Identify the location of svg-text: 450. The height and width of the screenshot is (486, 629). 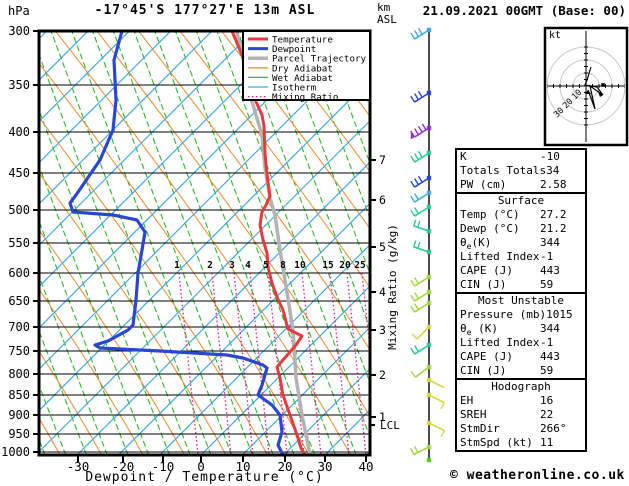
(19, 173).